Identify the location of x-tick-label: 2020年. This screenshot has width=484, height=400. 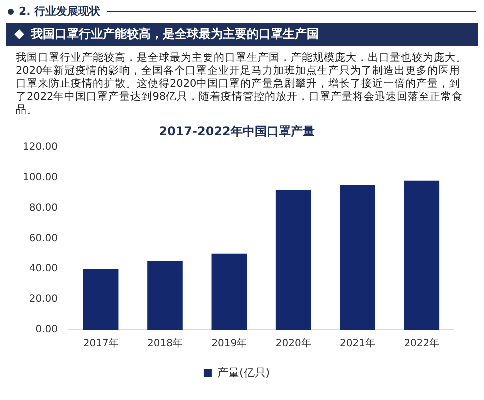
(294, 344).